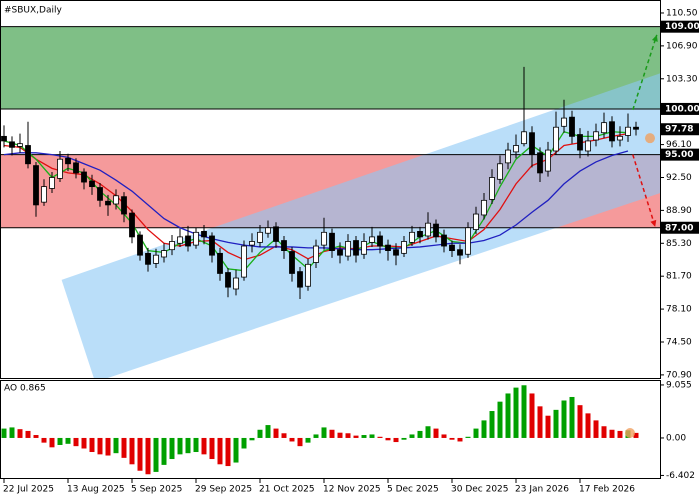 The height and width of the screenshot is (500, 700). Describe the element at coordinates (682, 79) in the screenshot. I see `y-tick-label: 103.30` at that location.